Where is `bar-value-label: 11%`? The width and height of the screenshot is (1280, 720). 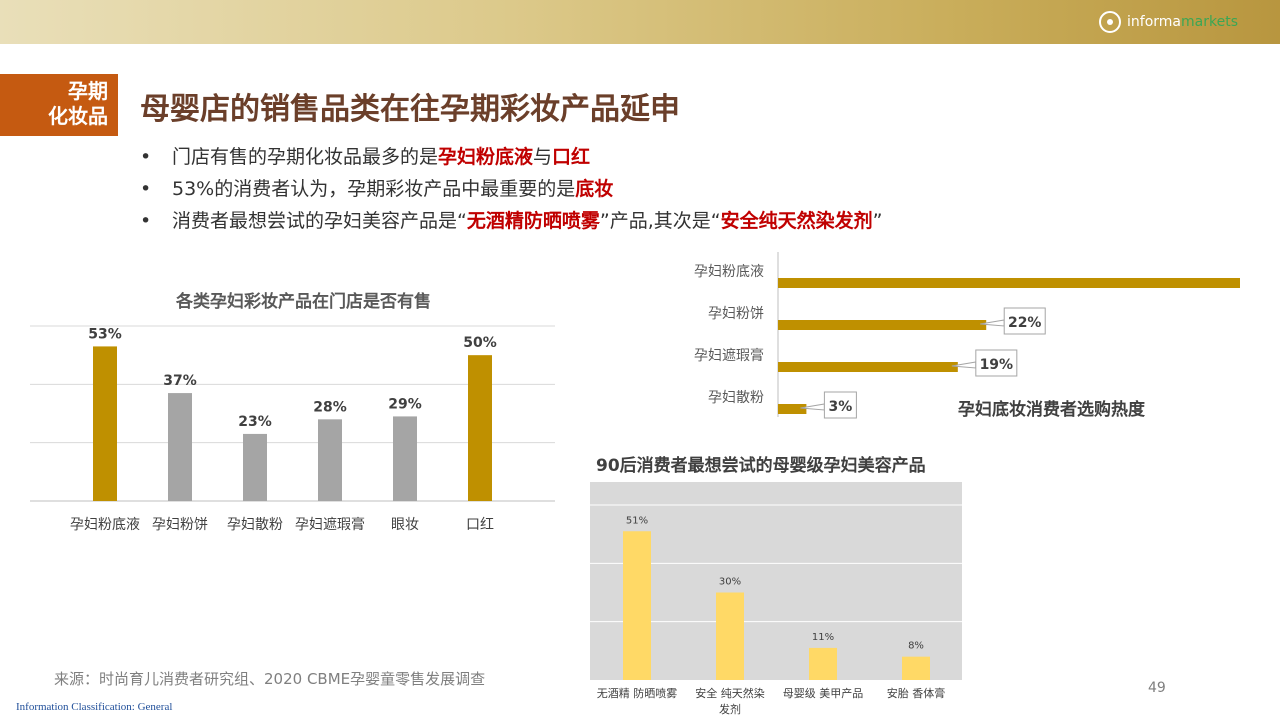
bar-value-label: 11% is located at coordinates (823, 637).